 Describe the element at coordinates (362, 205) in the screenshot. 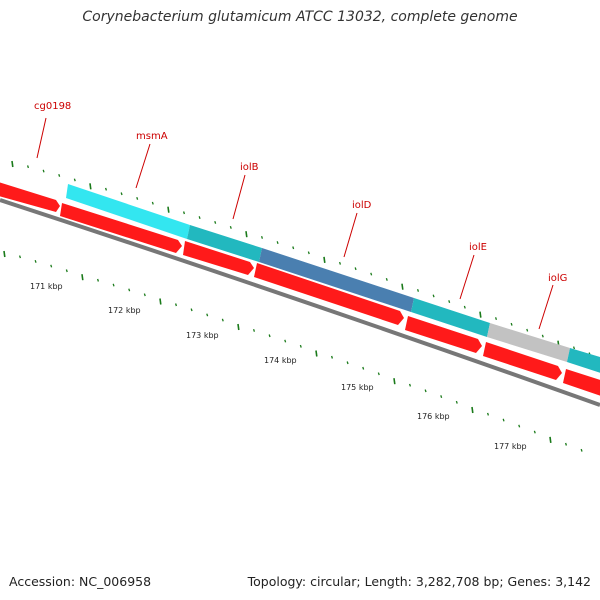

I see `gene-label-iolD: iolD` at that location.